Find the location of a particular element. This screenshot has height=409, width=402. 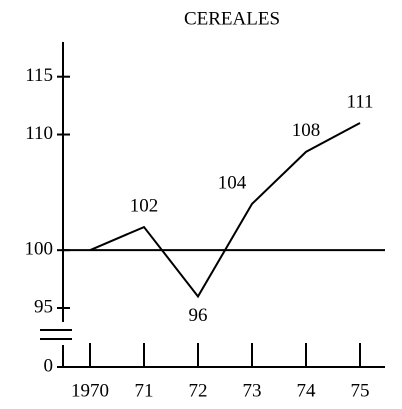

y-tick-label: 100 is located at coordinates (39, 249).